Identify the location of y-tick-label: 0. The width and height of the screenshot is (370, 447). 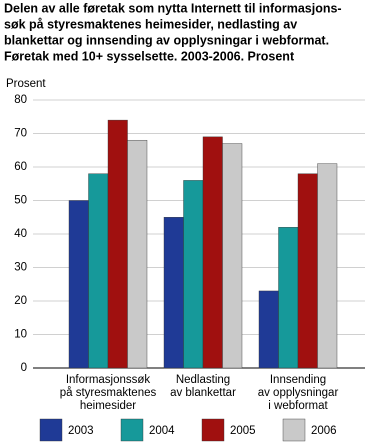
(24, 368).